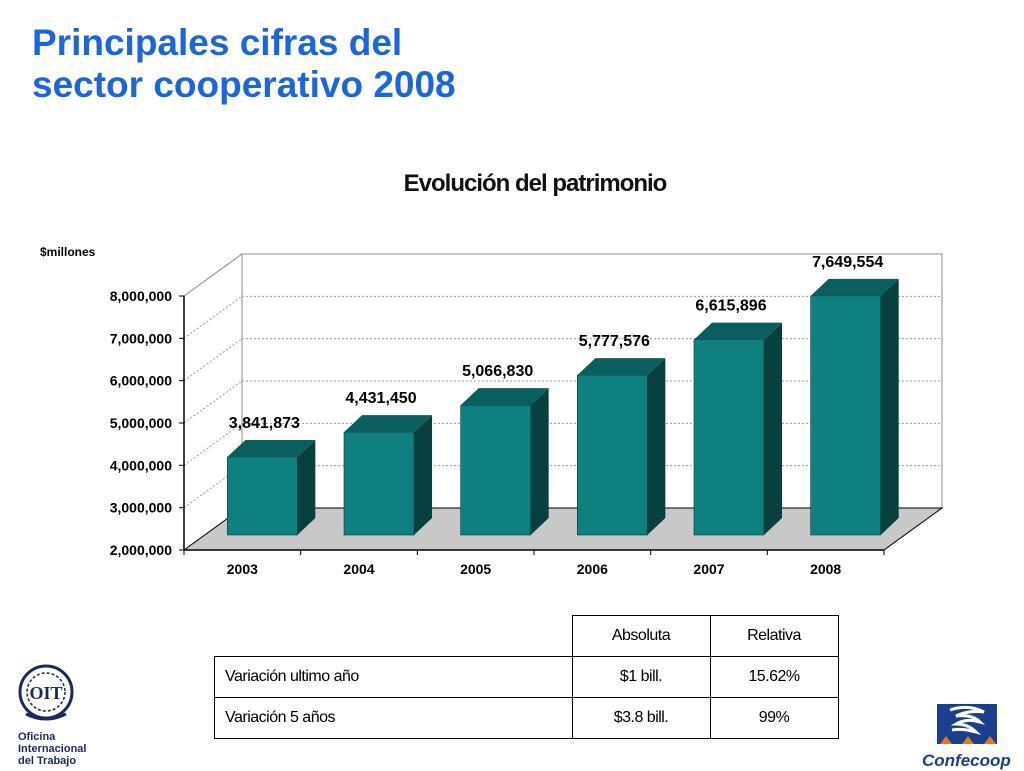 This screenshot has height=771, width=1024. I want to click on table-cell-absoluta: $3.8 bill., so click(641, 718).